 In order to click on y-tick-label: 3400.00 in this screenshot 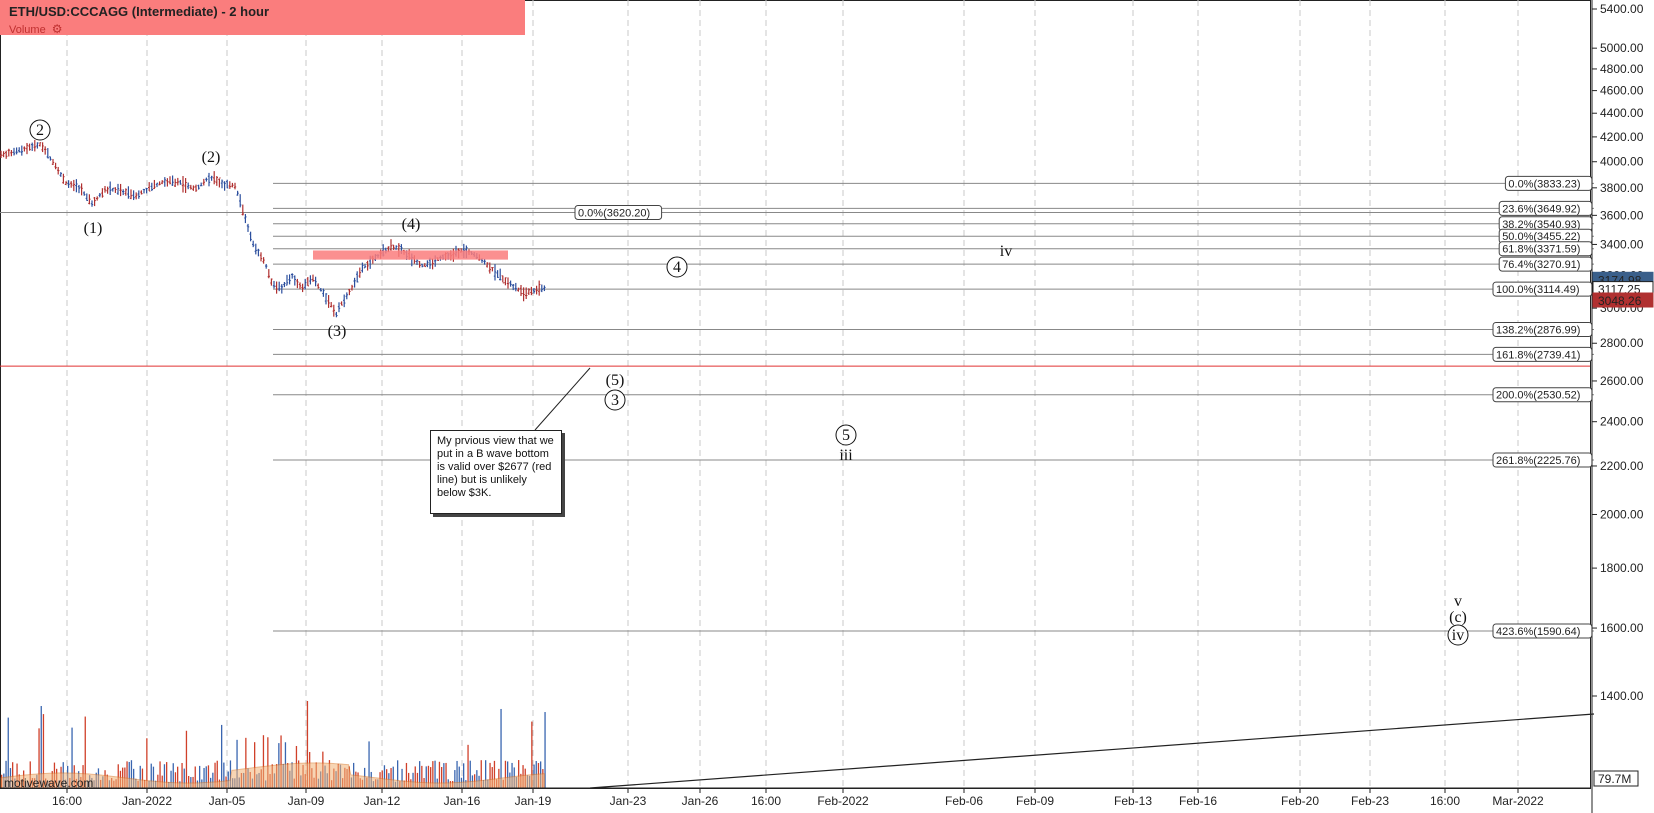, I will do `click(1622, 244)`.